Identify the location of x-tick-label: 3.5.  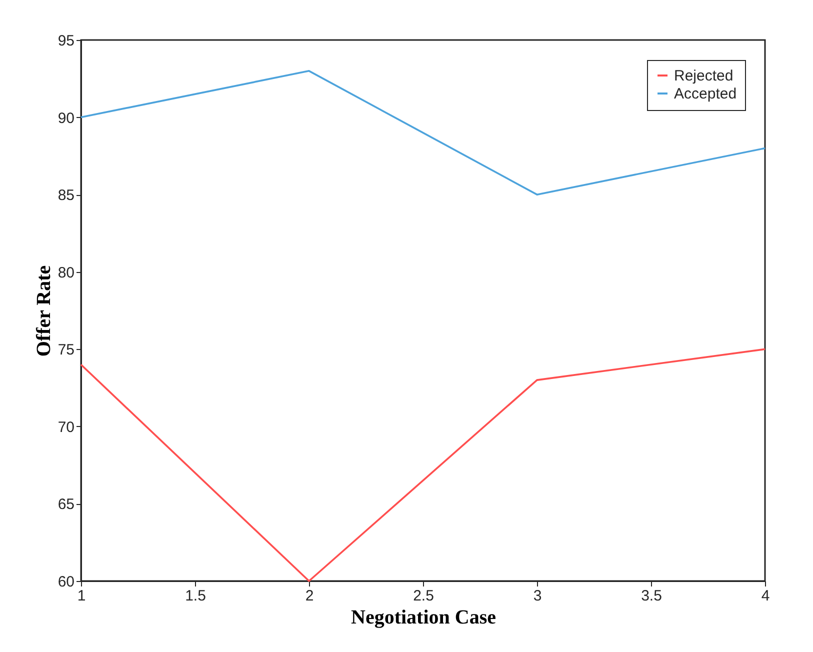
(651, 596).